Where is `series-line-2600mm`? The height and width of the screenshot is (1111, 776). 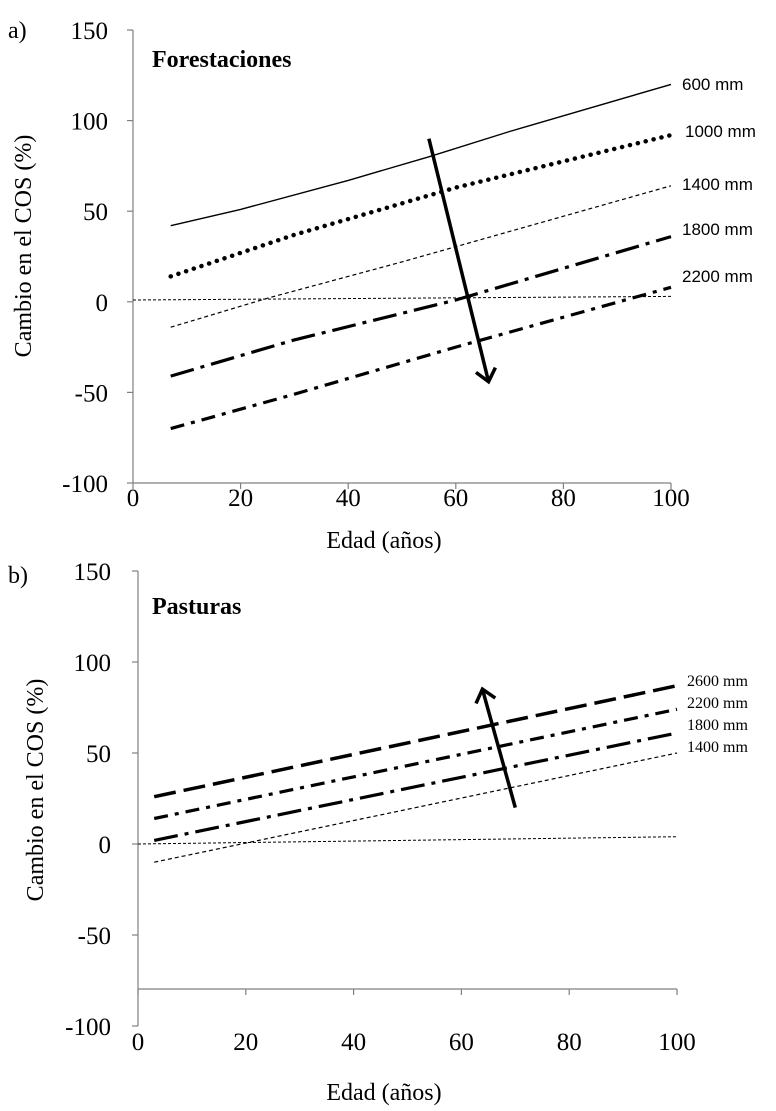
series-line-2600mm is located at coordinates (415, 741).